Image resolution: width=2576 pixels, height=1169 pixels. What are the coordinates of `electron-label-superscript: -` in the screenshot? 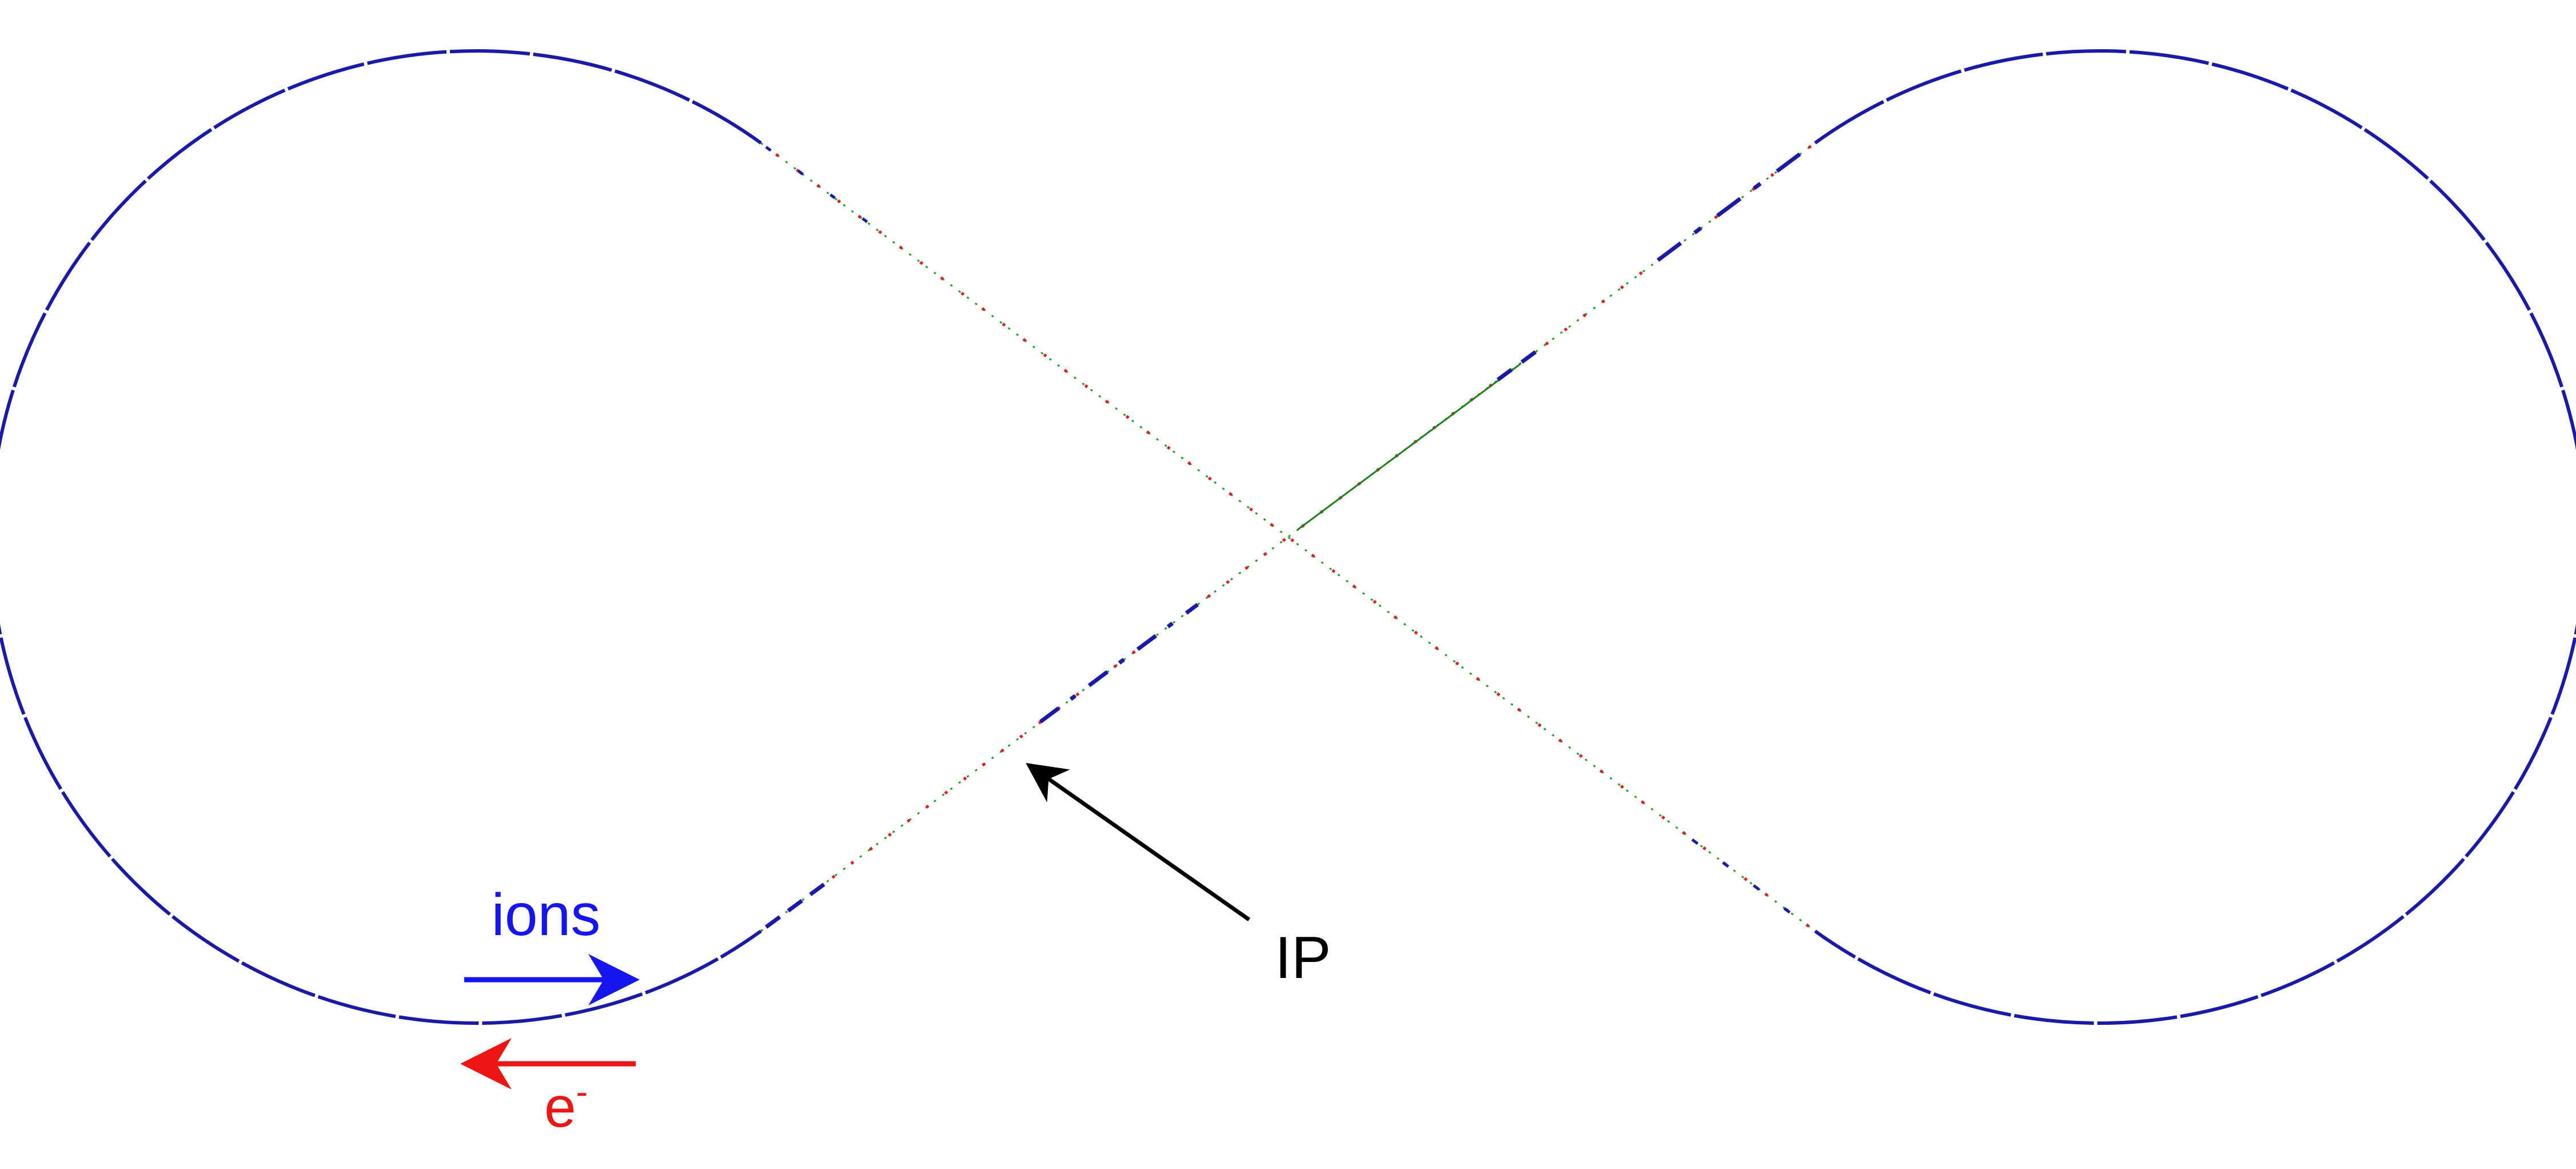 It's located at (582, 1092).